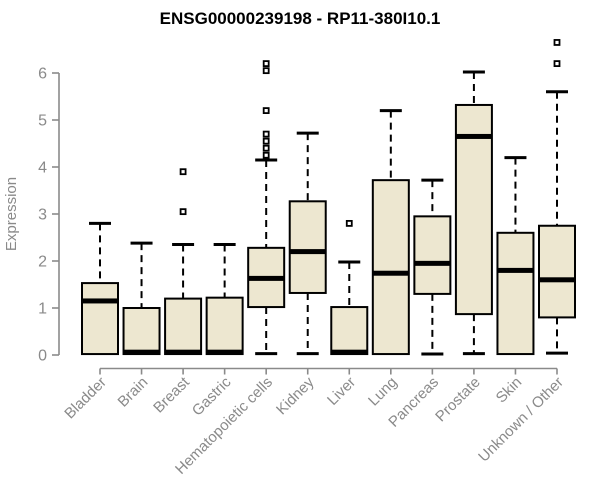 This screenshot has width=600, height=500. I want to click on y-tick-label-0: 0, so click(42, 356).